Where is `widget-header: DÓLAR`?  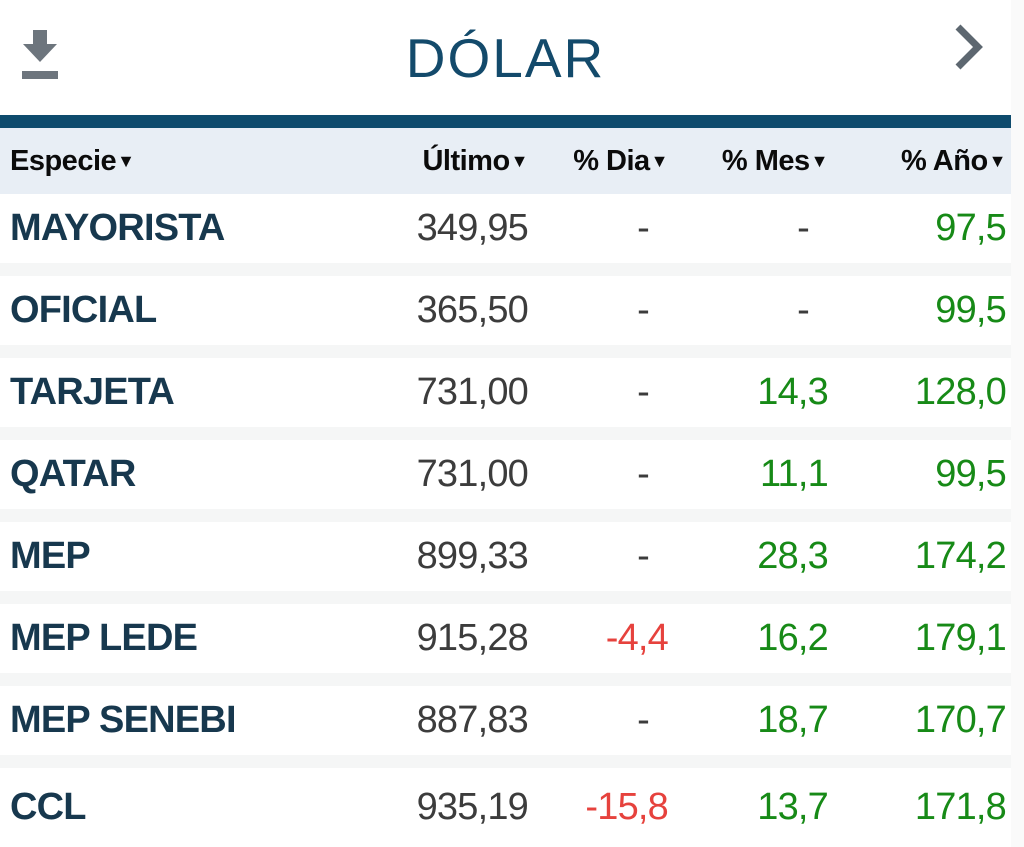 widget-header: DÓLAR is located at coordinates (505, 57).